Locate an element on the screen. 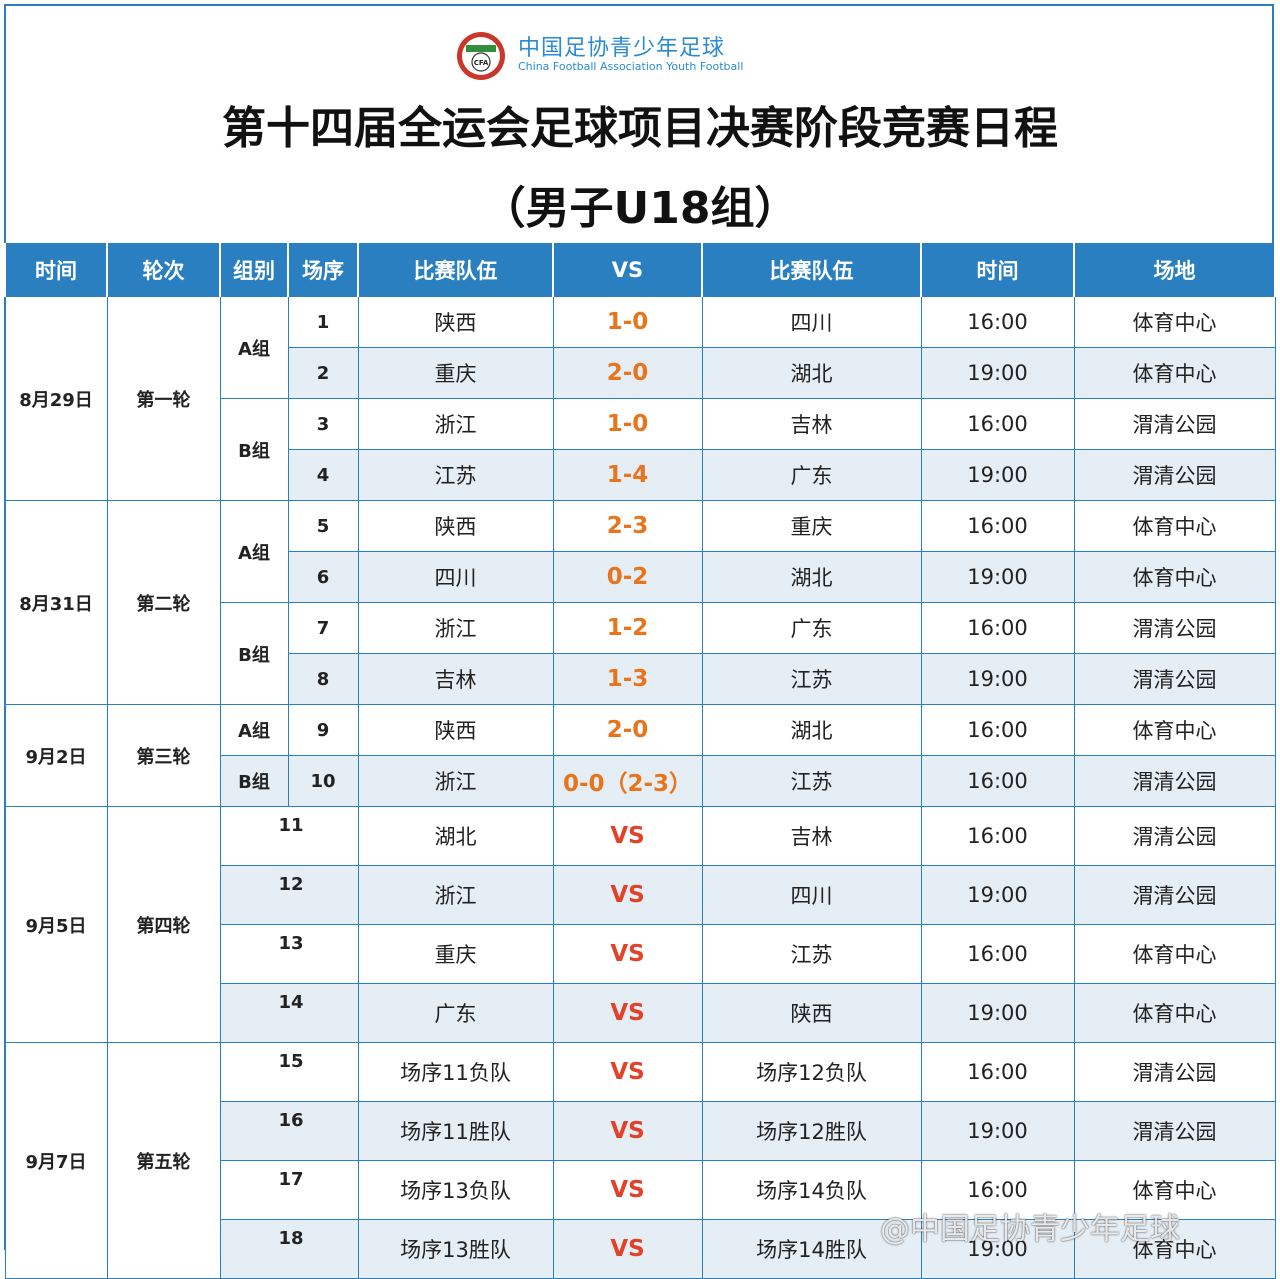  away-team-cell: 陕西 is located at coordinates (811, 1013).